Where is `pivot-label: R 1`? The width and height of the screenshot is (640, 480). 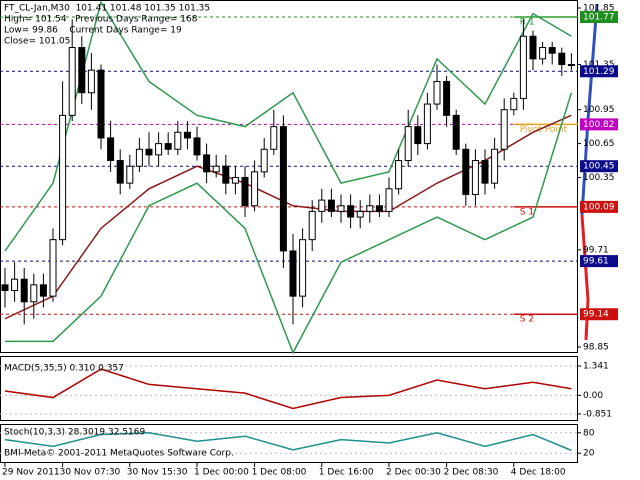 pivot-label: R 1 is located at coordinates (527, 23).